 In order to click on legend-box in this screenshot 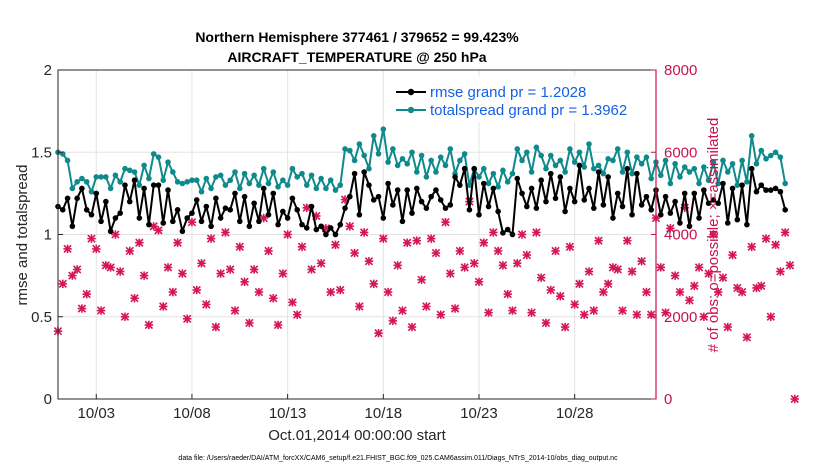, I will do `click(522, 99)`.